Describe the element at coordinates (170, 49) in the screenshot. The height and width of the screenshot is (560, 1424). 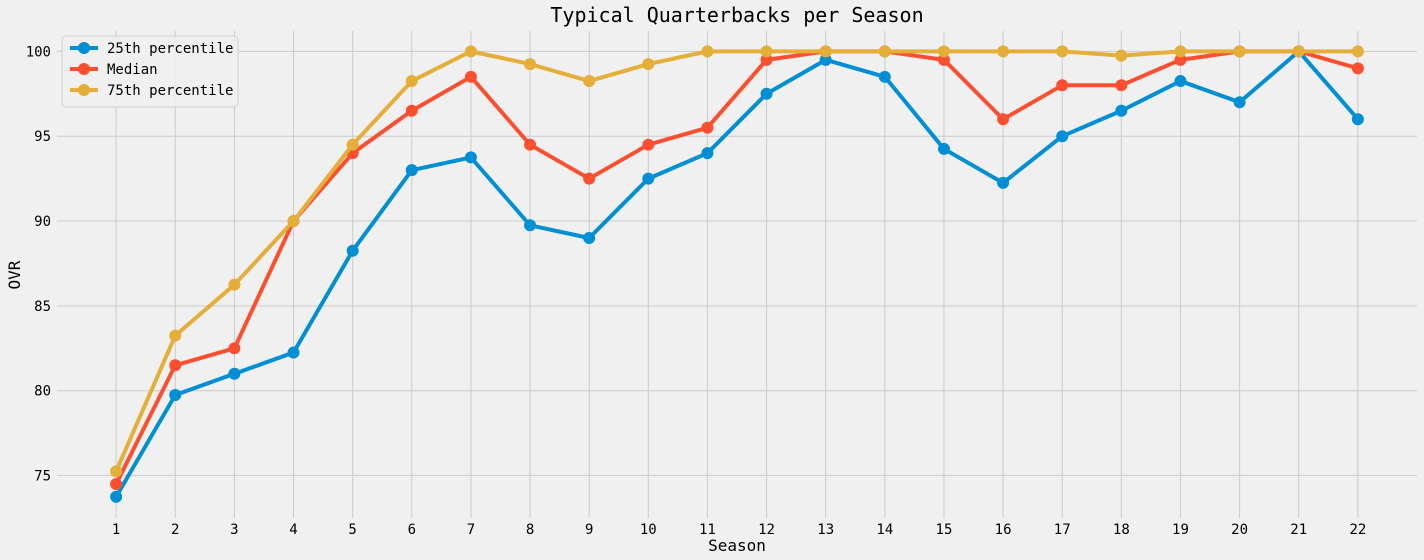
I see `legend-label: 25th percentile` at that location.